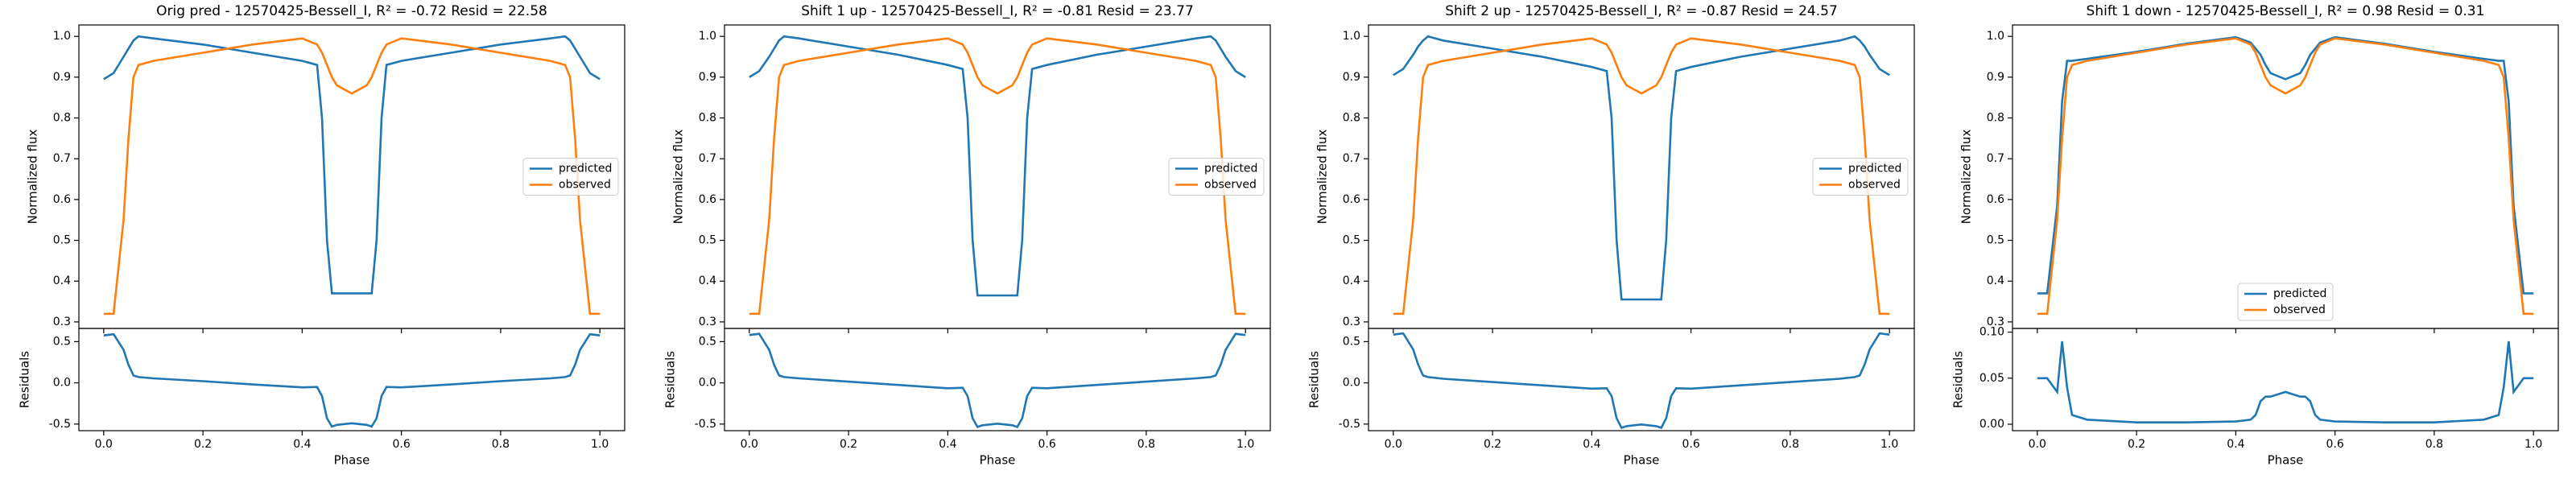 Image resolution: width=2576 pixels, height=483 pixels. Describe the element at coordinates (1991, 424) in the screenshot. I see `y-tick-label: 0.00` at that location.